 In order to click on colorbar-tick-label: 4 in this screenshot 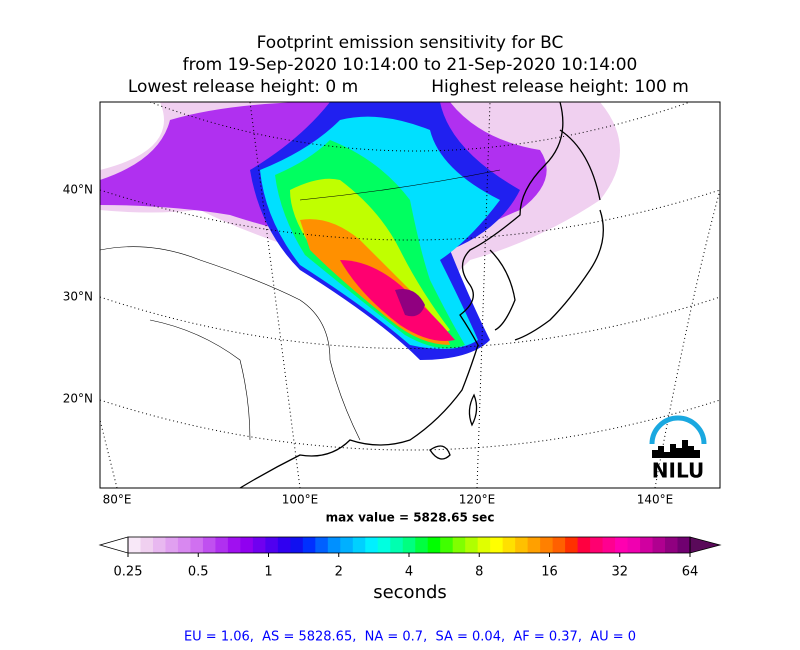, I will do `click(409, 572)`.